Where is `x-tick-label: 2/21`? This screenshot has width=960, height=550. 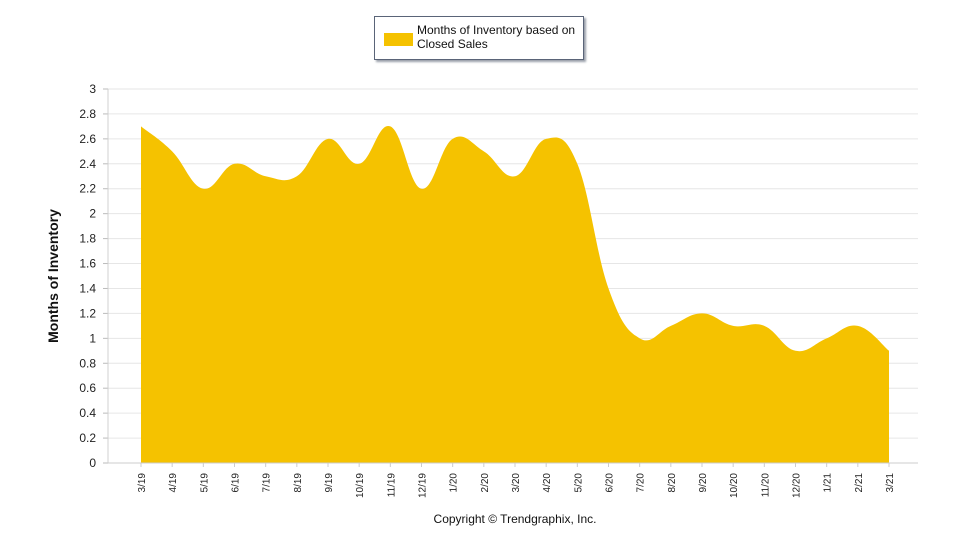 x-tick-label: 2/21 is located at coordinates (859, 483).